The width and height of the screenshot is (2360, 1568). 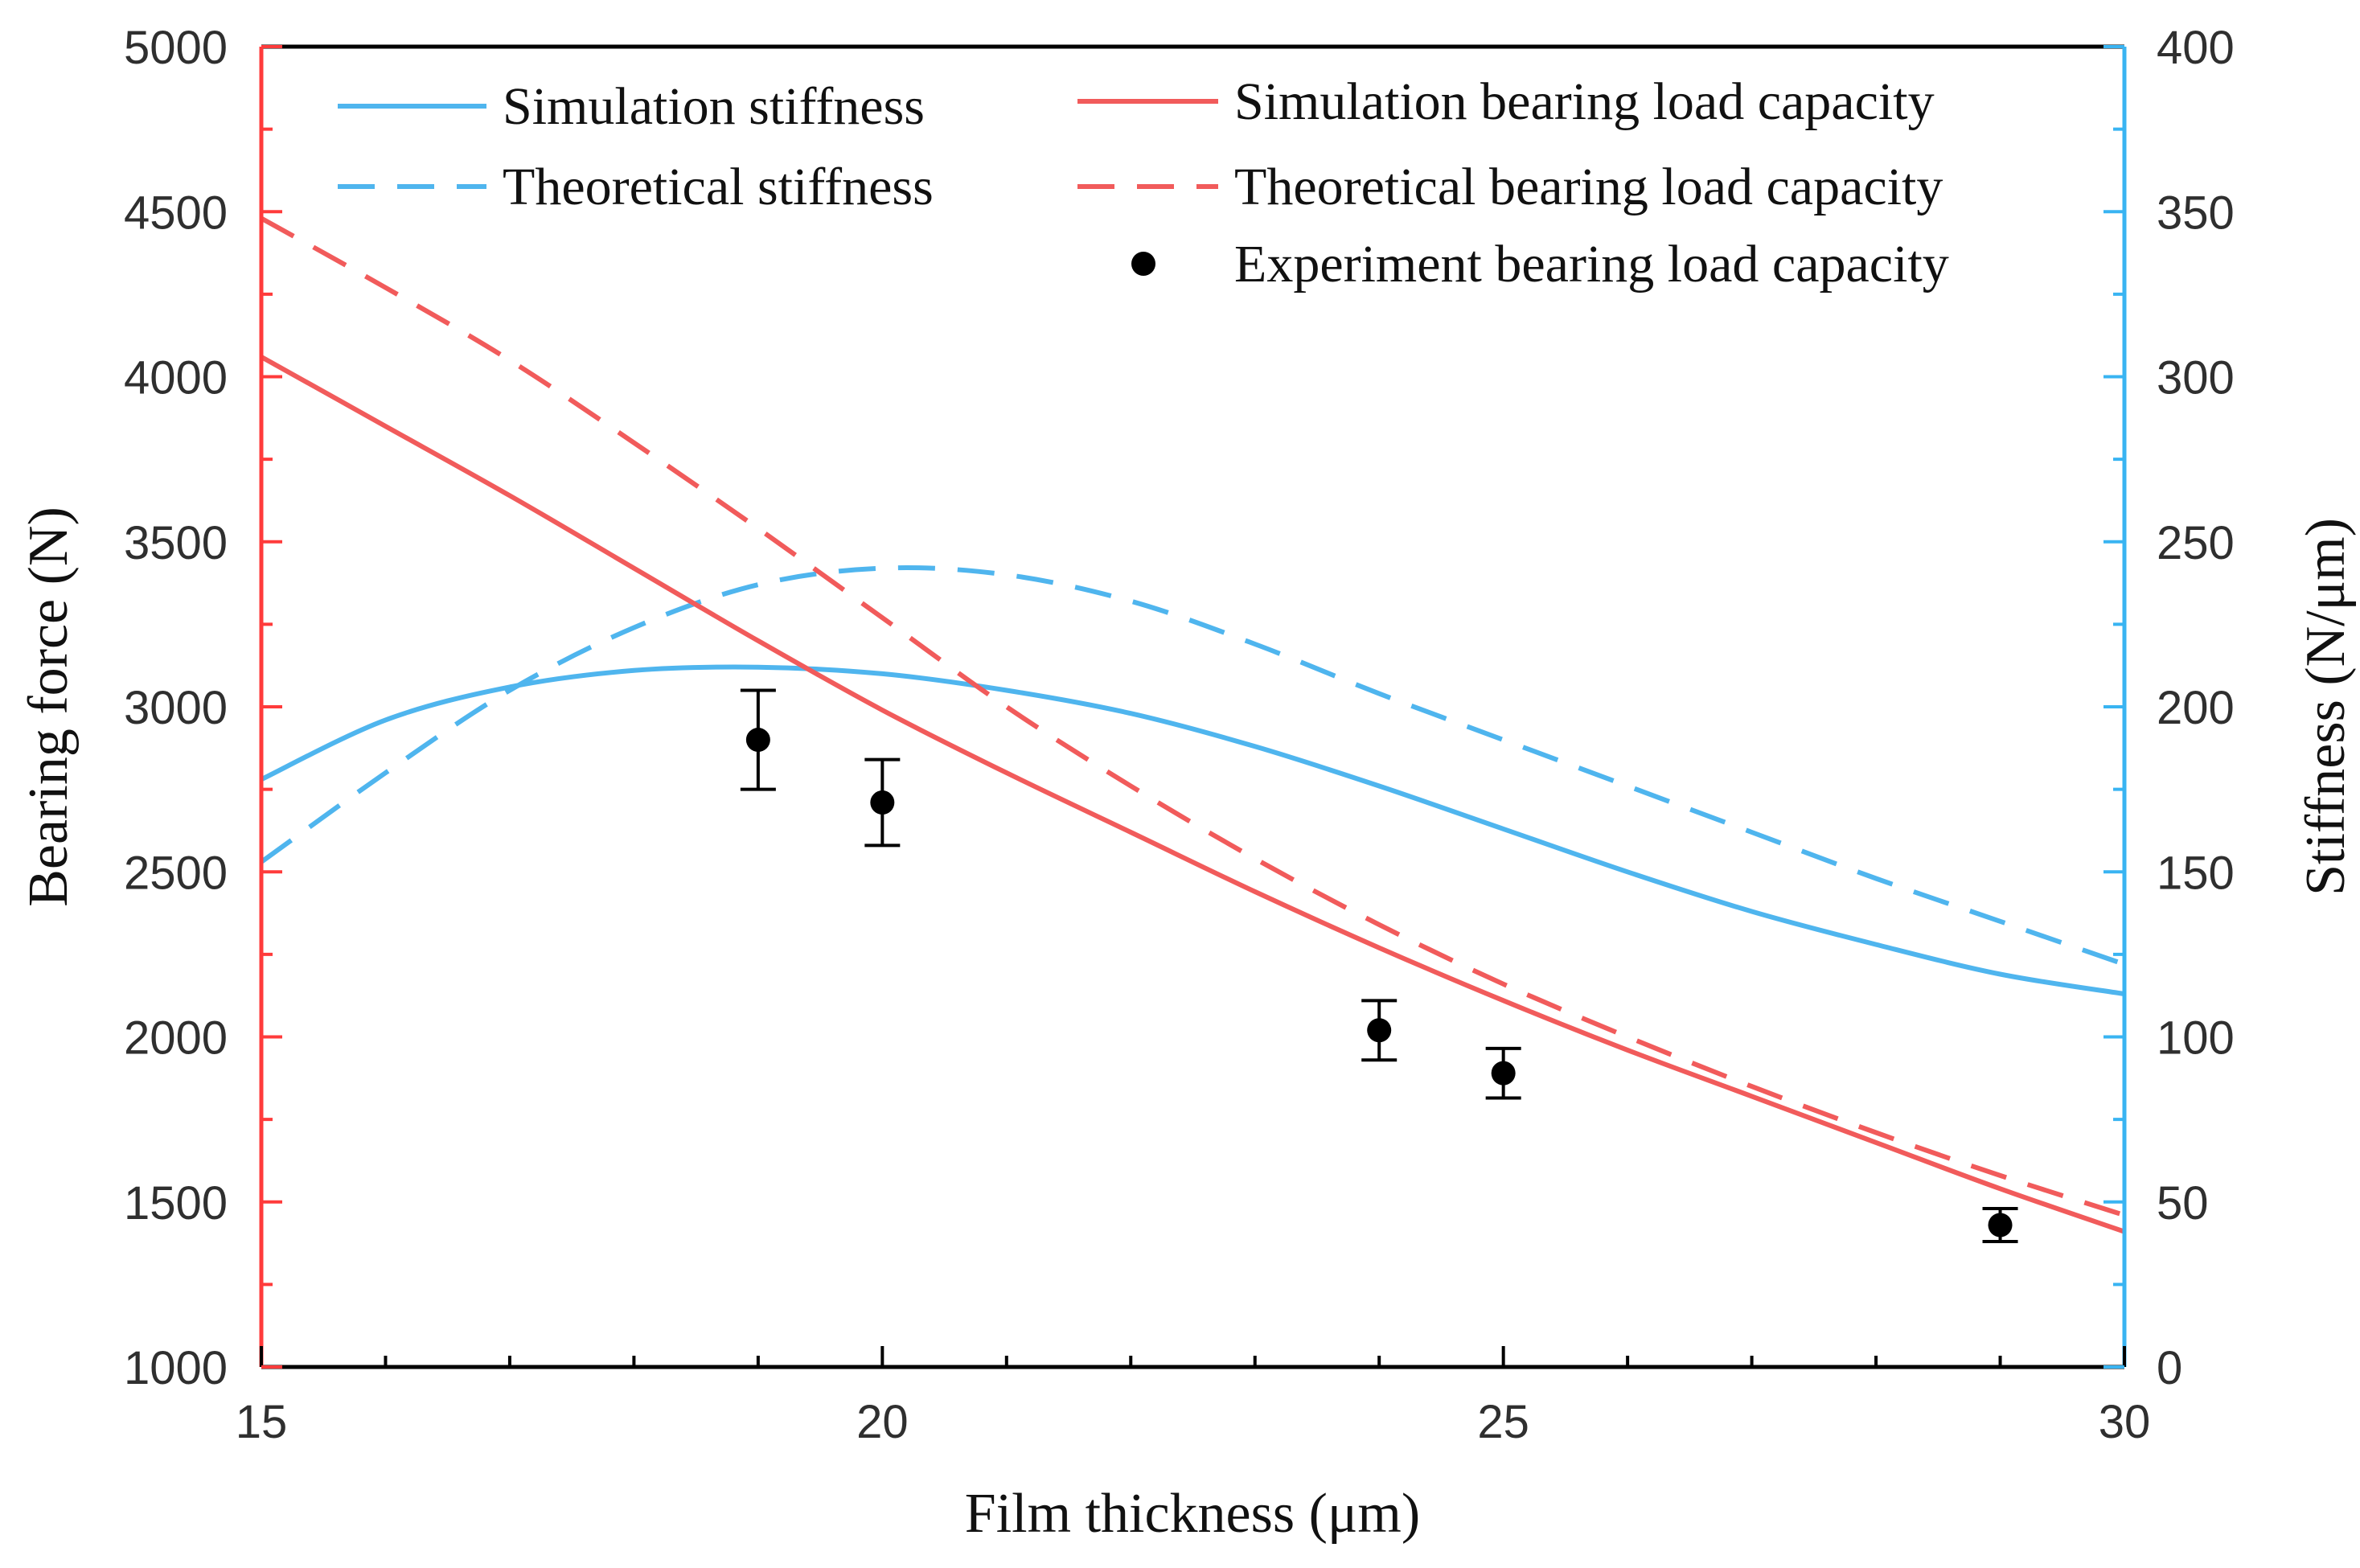 I want to click on y-right-tick-label: 400, so click(x=2196, y=48).